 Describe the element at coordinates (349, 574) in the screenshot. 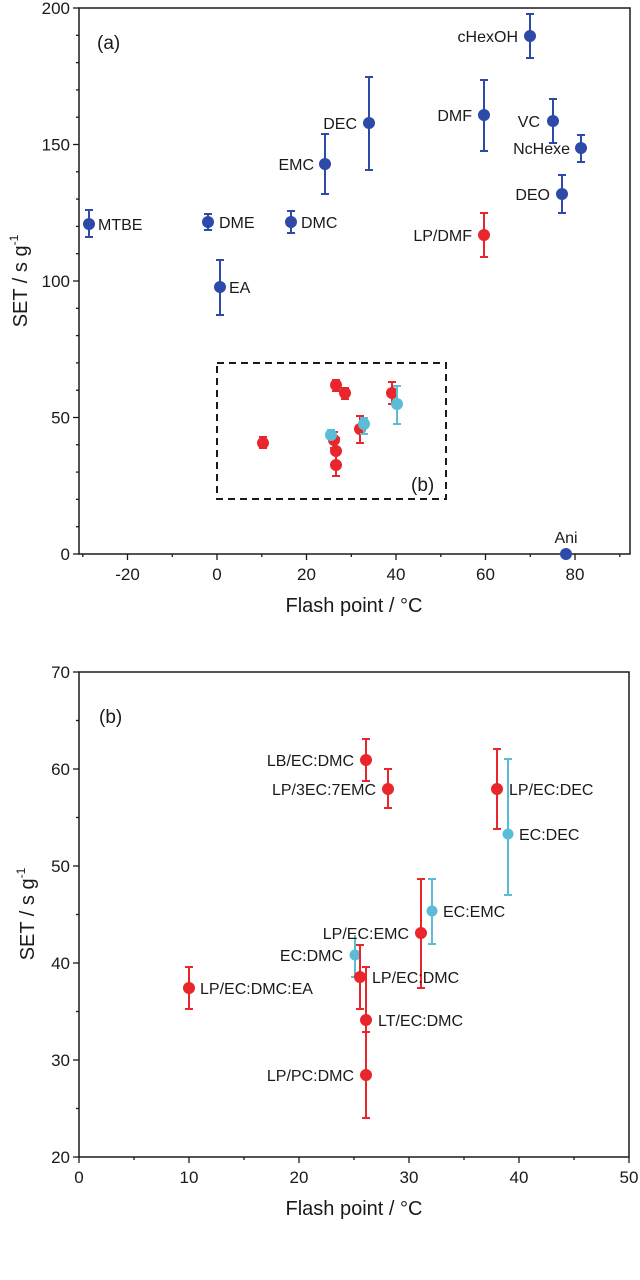

I see `x-tick-labels-a: -20 0 20 40 60 80` at that location.